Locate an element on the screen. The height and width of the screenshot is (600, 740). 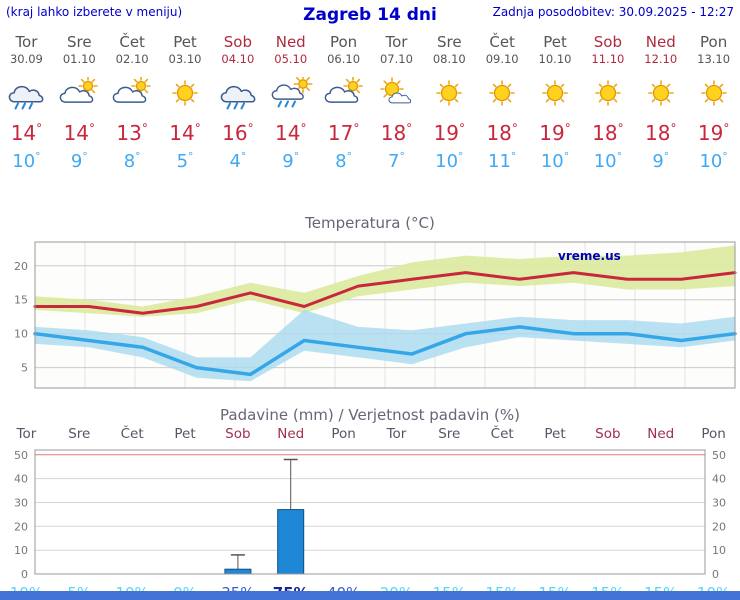
day-column: Pon 06.10 17° 8° is located at coordinates (343, 102).